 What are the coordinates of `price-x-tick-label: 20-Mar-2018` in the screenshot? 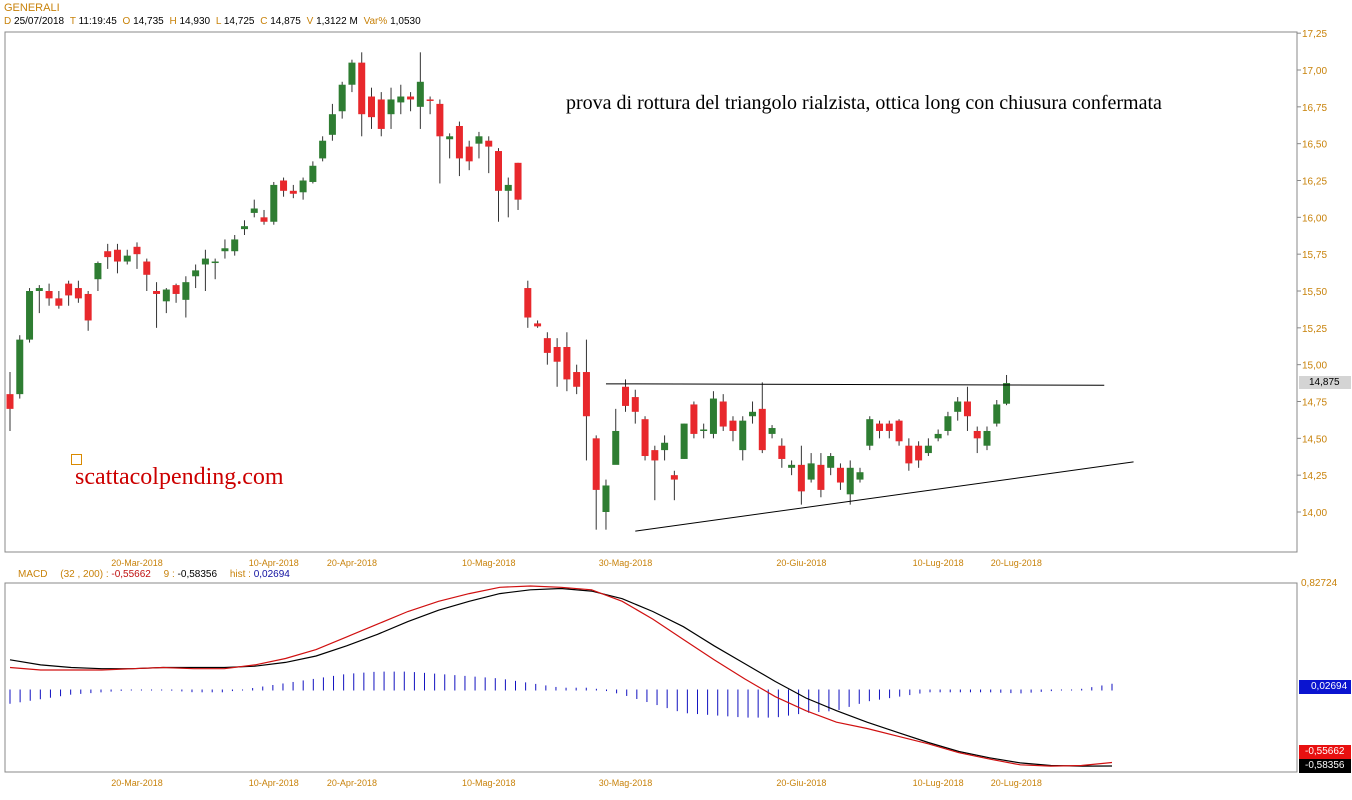 It's located at (137, 563).